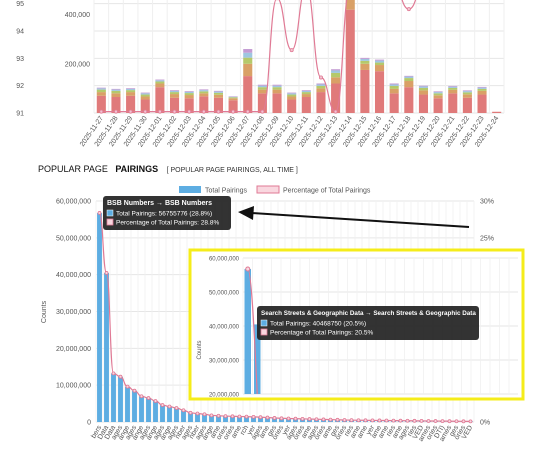  I want to click on legend-swatch-percentage, so click(268, 189).